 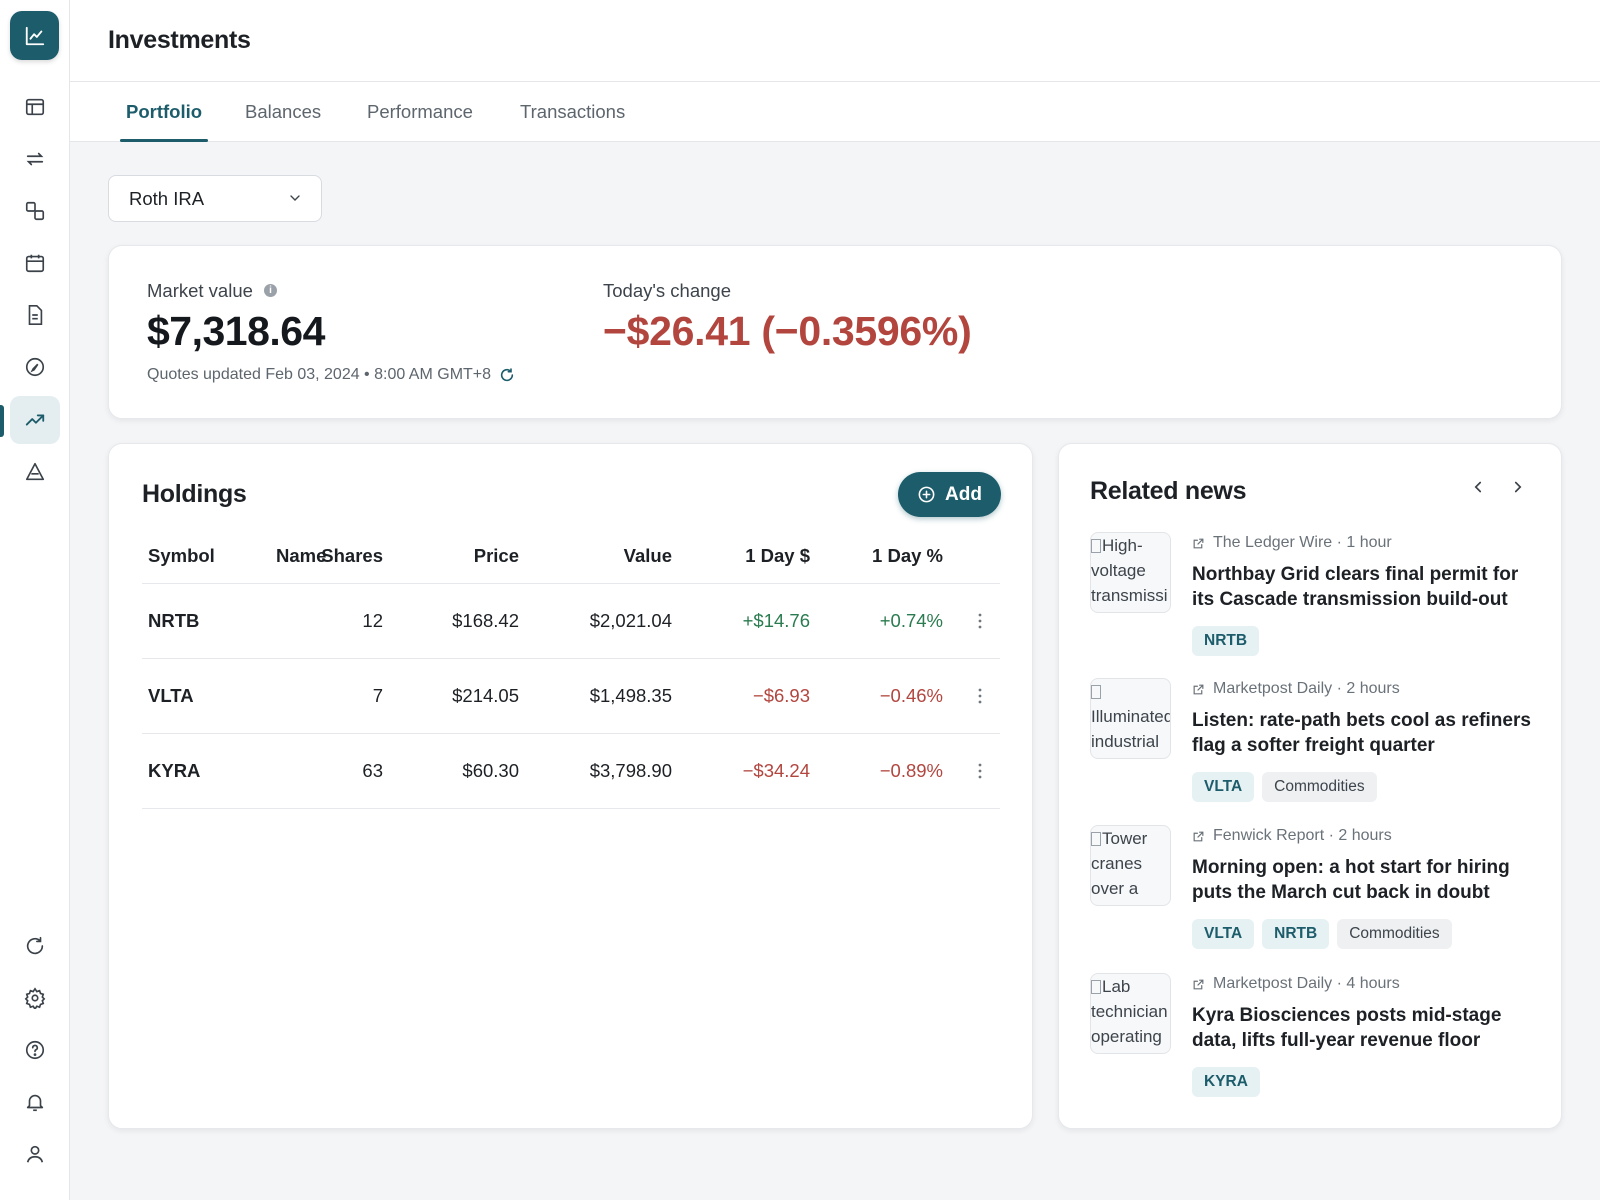 What do you see at coordinates (485, 620) in the screenshot?
I see `row-price: $168.42` at bounding box center [485, 620].